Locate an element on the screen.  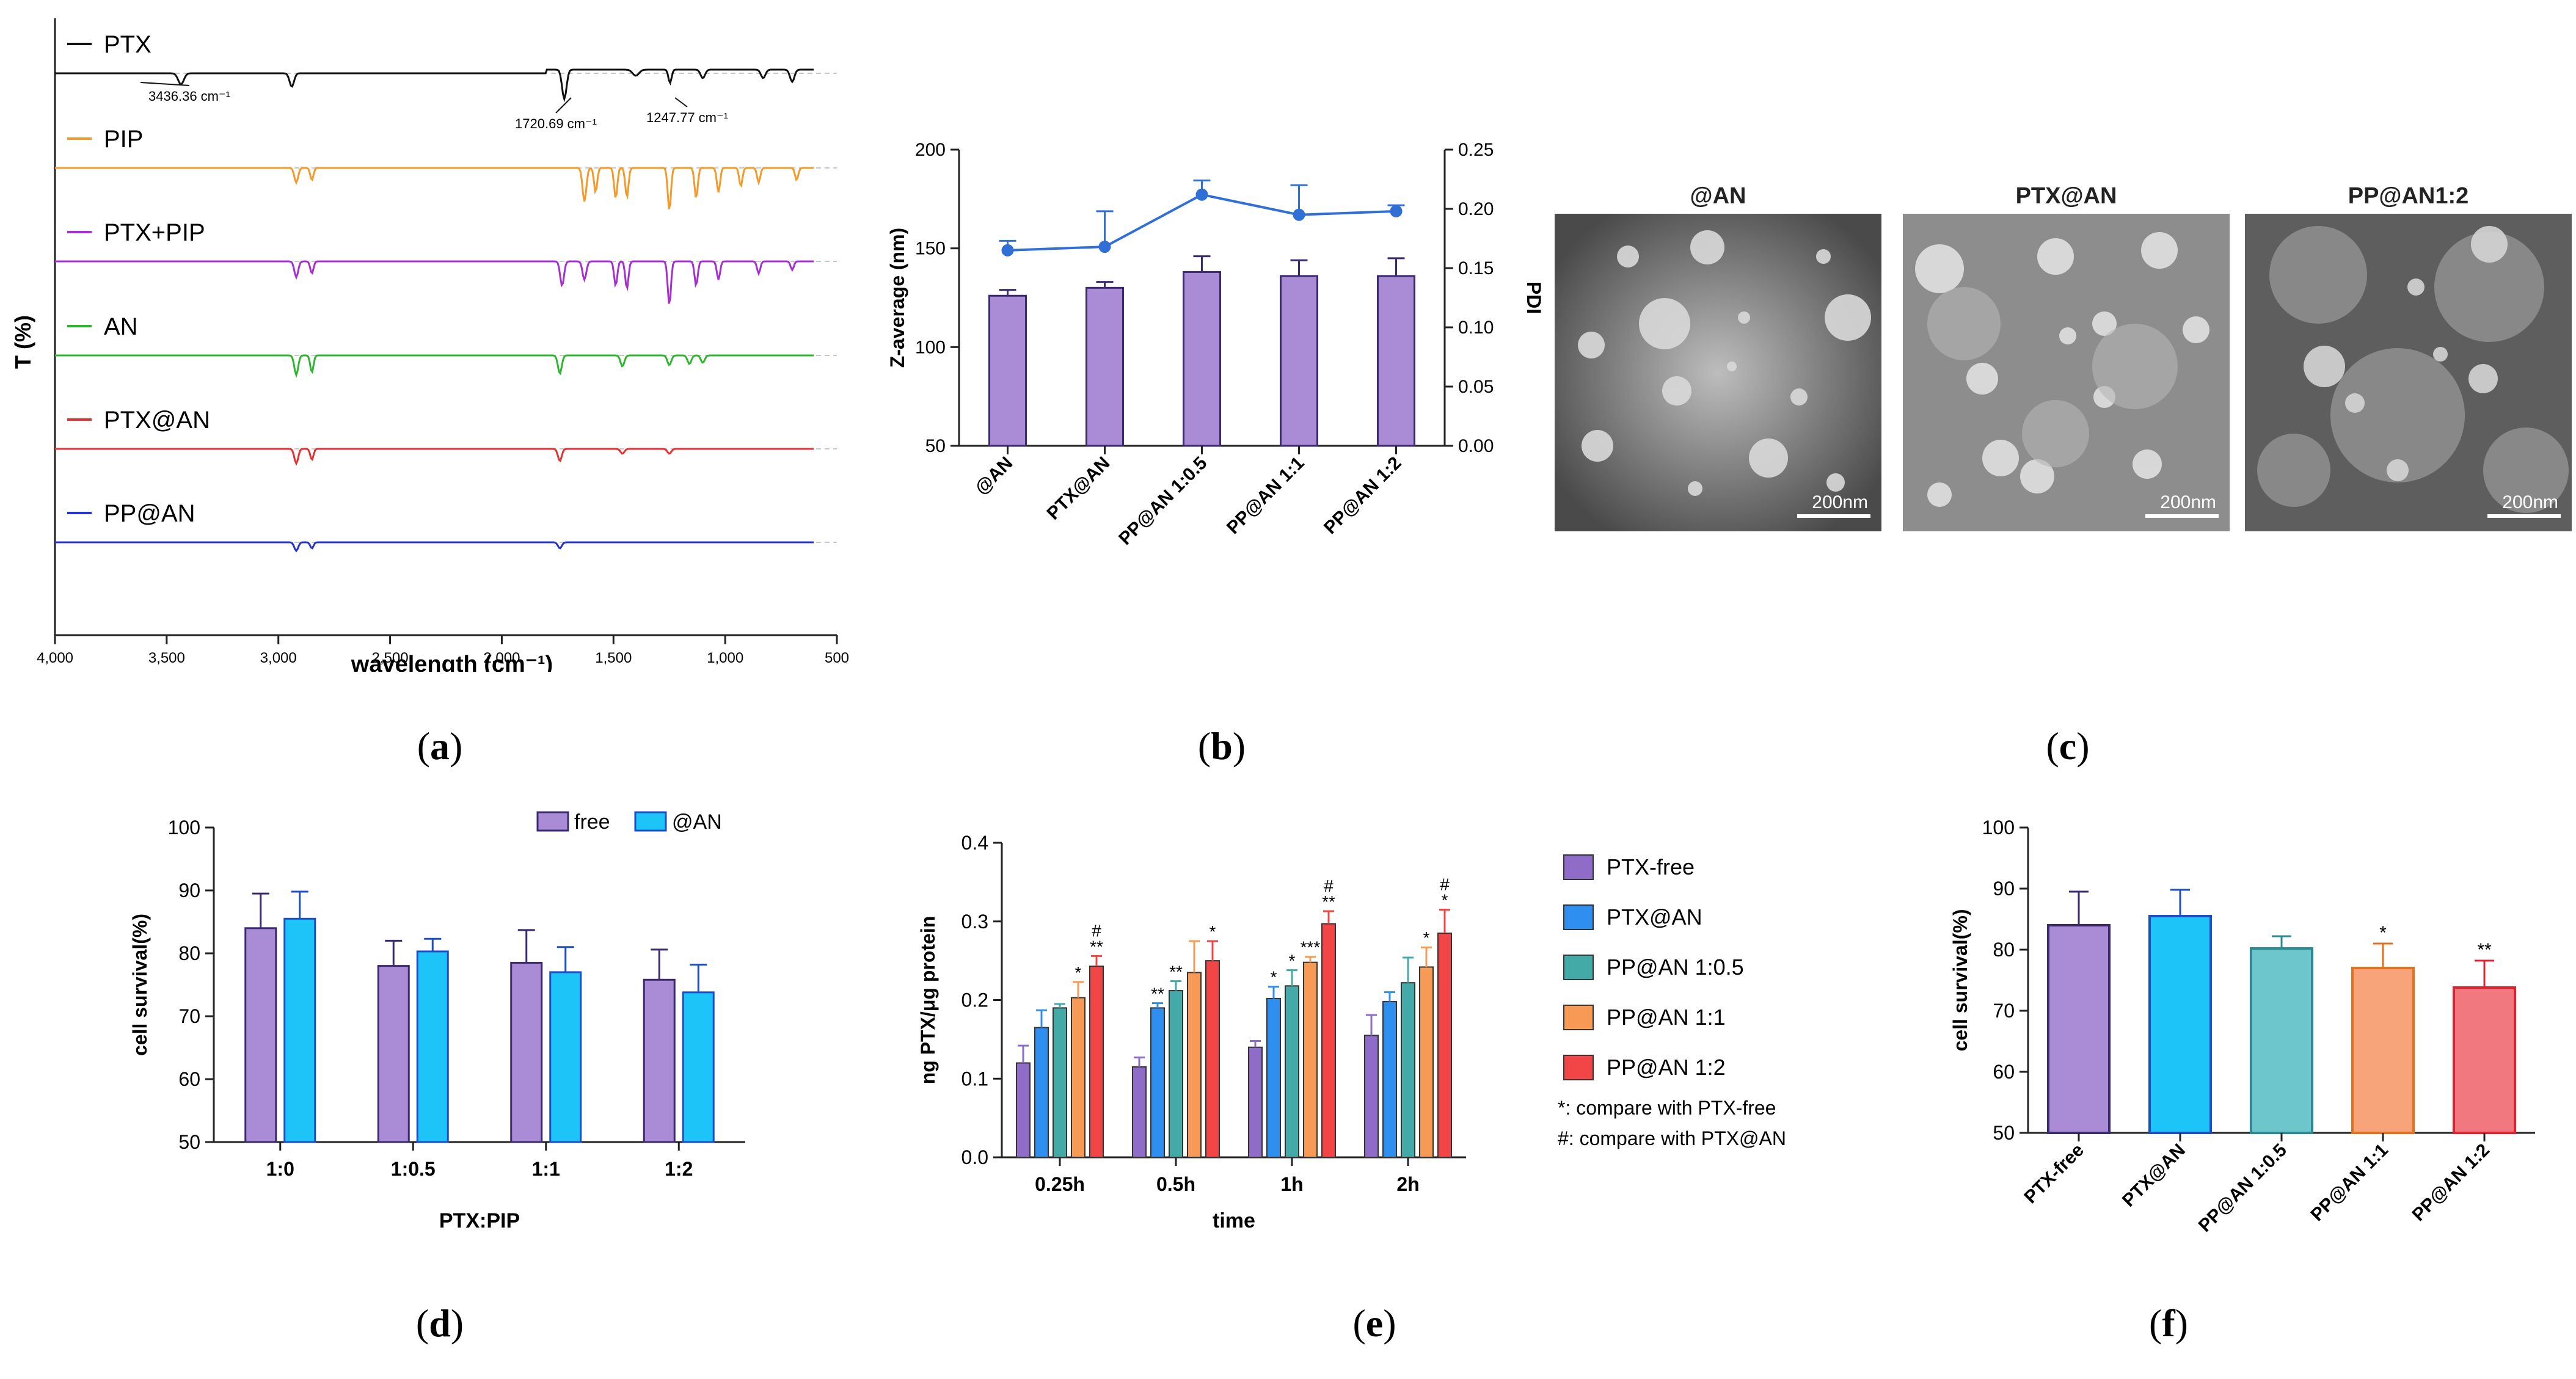
e-legend-label: PP@AN 1:2 is located at coordinates (1667, 1067).